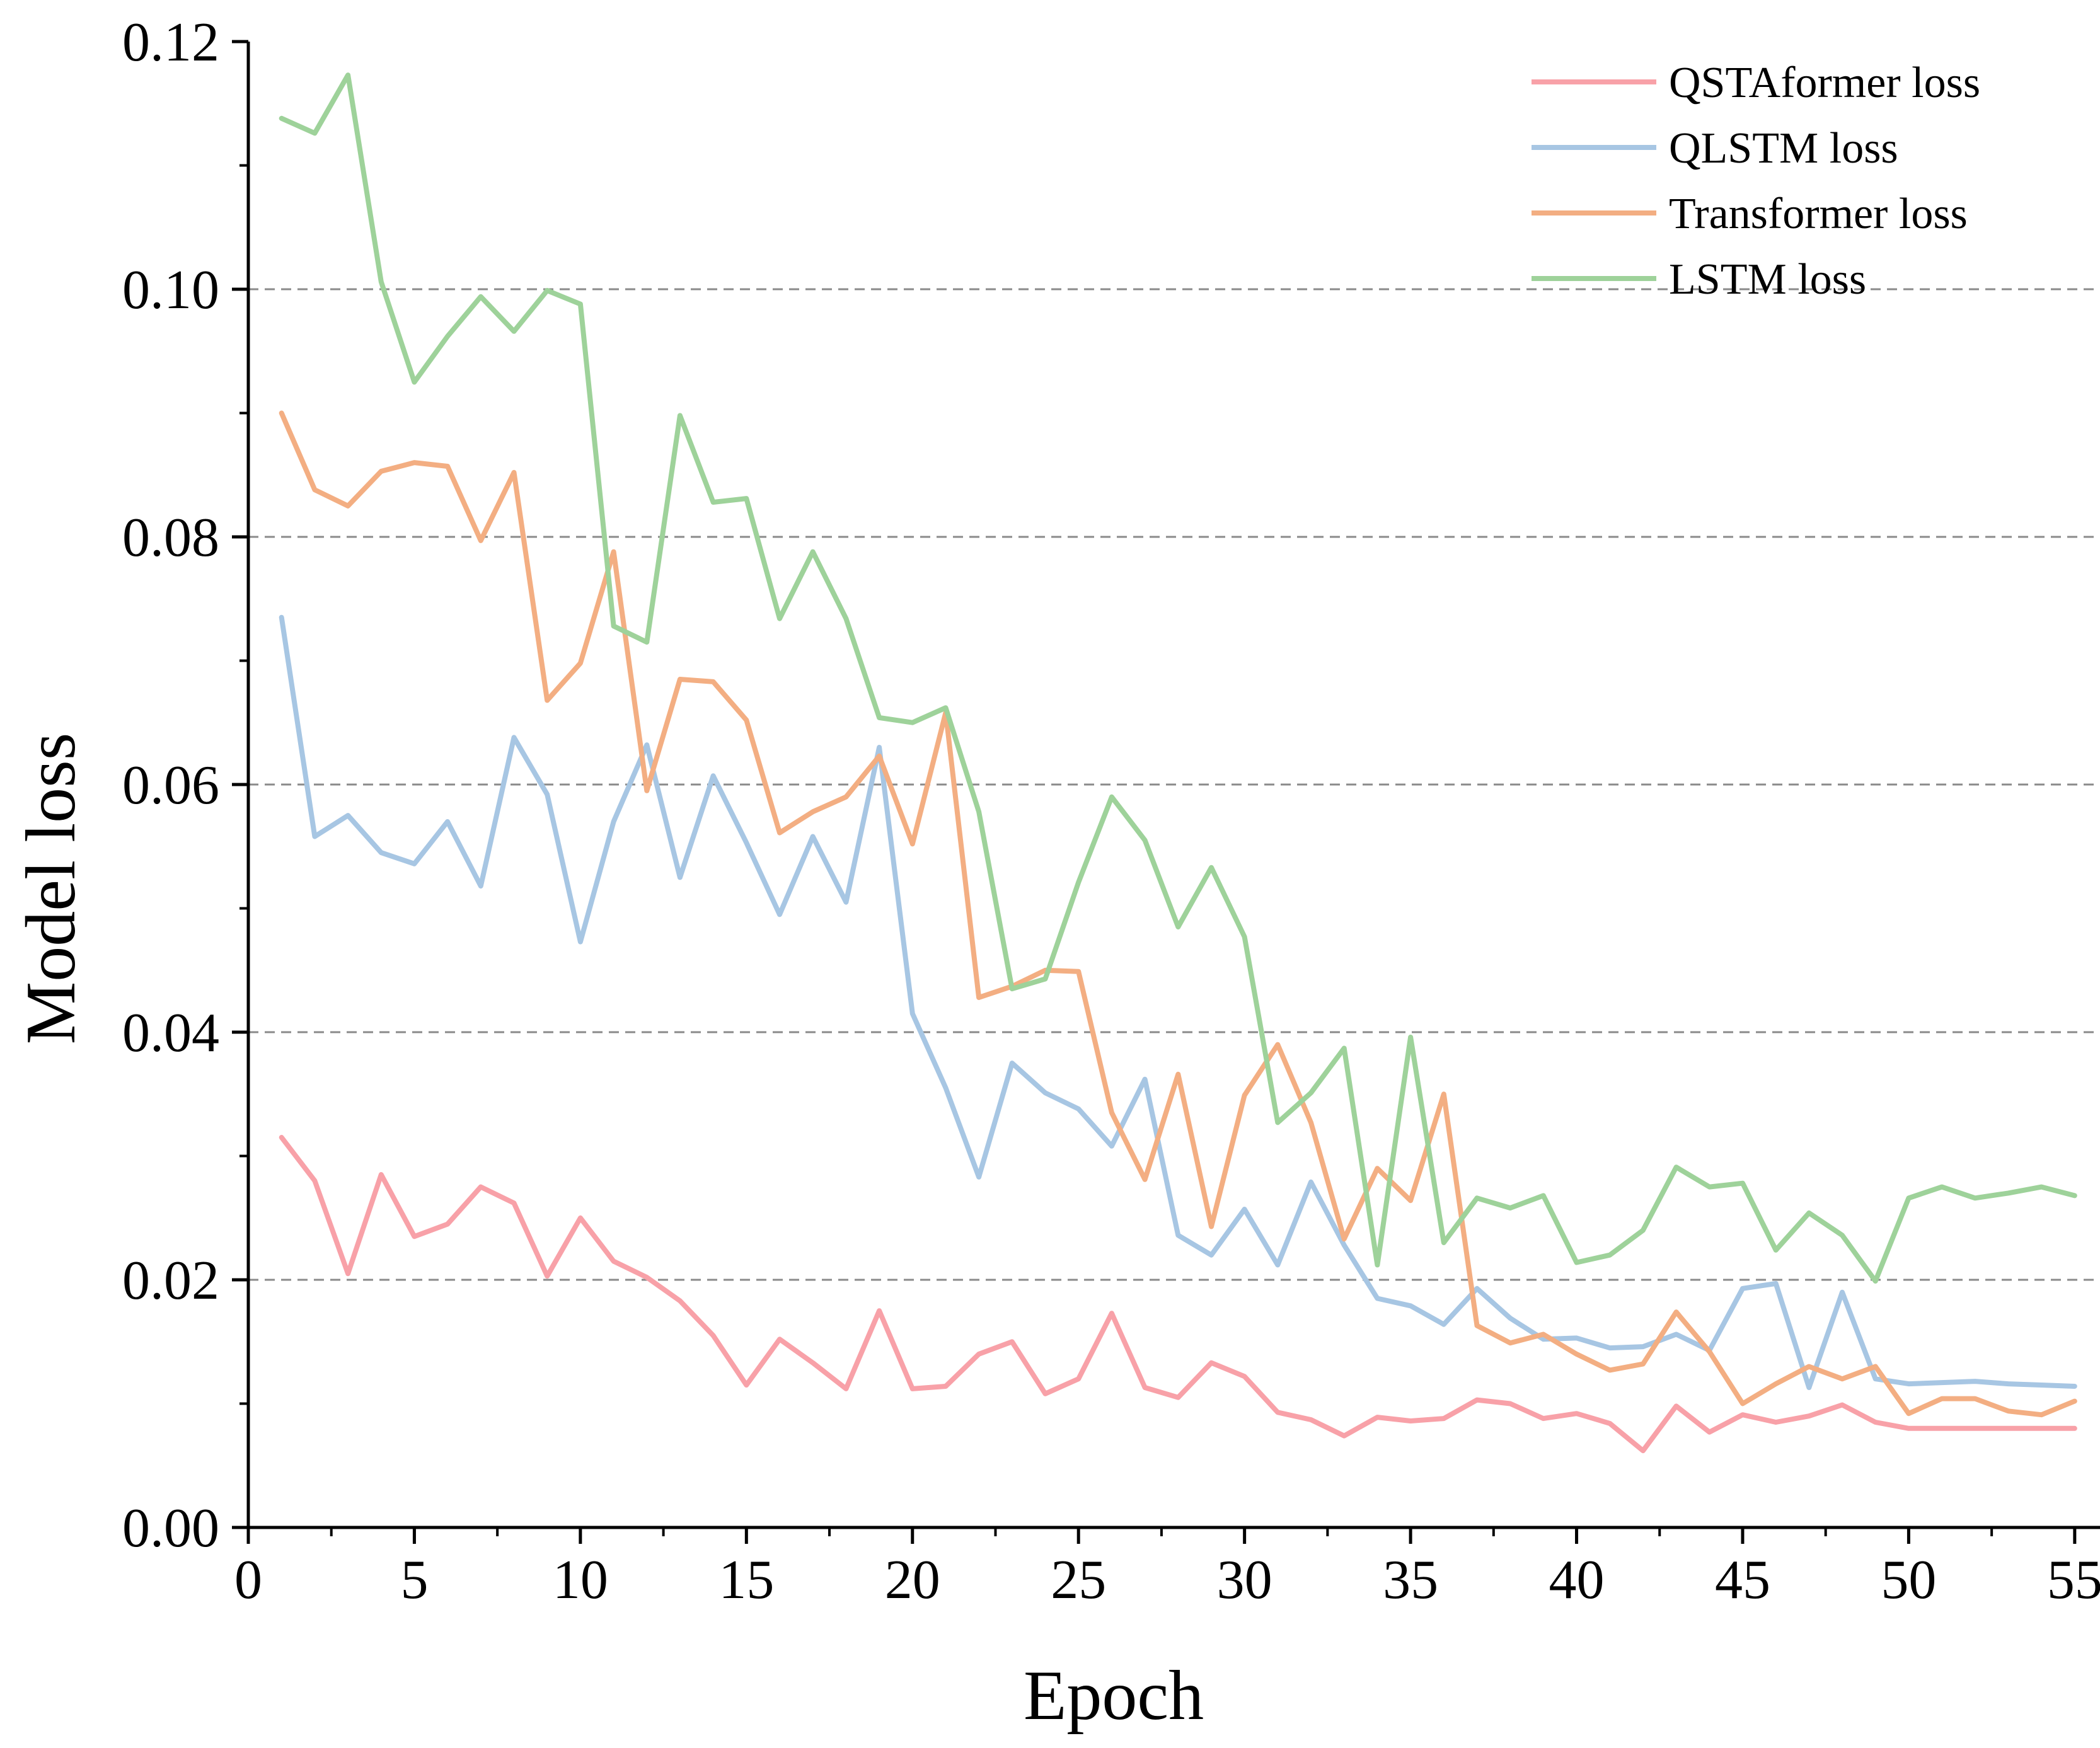 The height and width of the screenshot is (1748, 2100). I want to click on x-tick-label: 20, so click(912, 1580).